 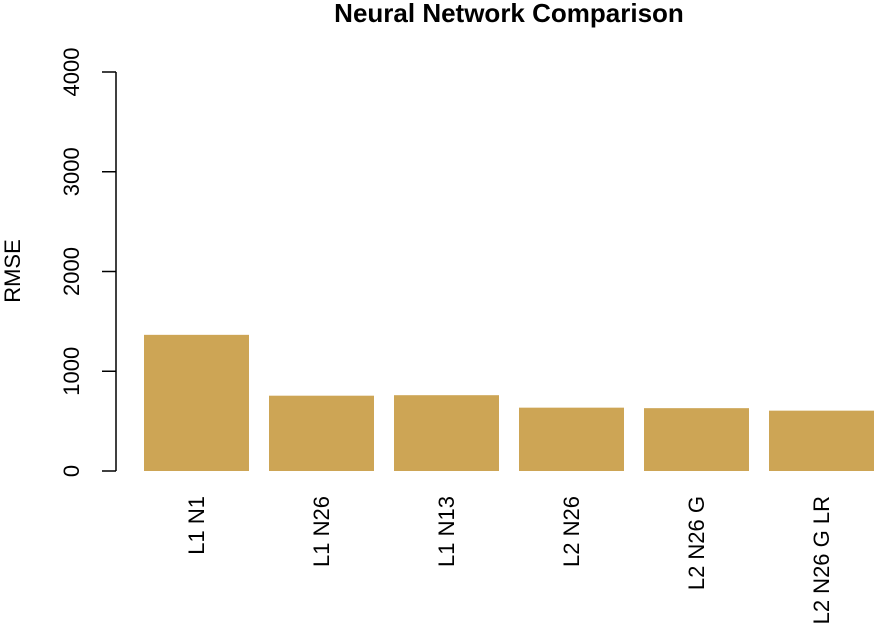 What do you see at coordinates (71, 371) in the screenshot?
I see `y-tick-label-1: 1000` at bounding box center [71, 371].